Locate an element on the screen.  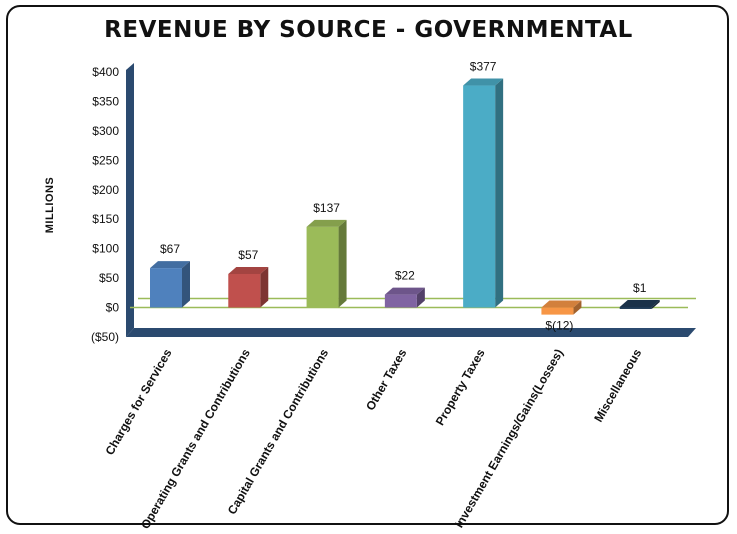
data-label: $57 is located at coordinates (248, 255).